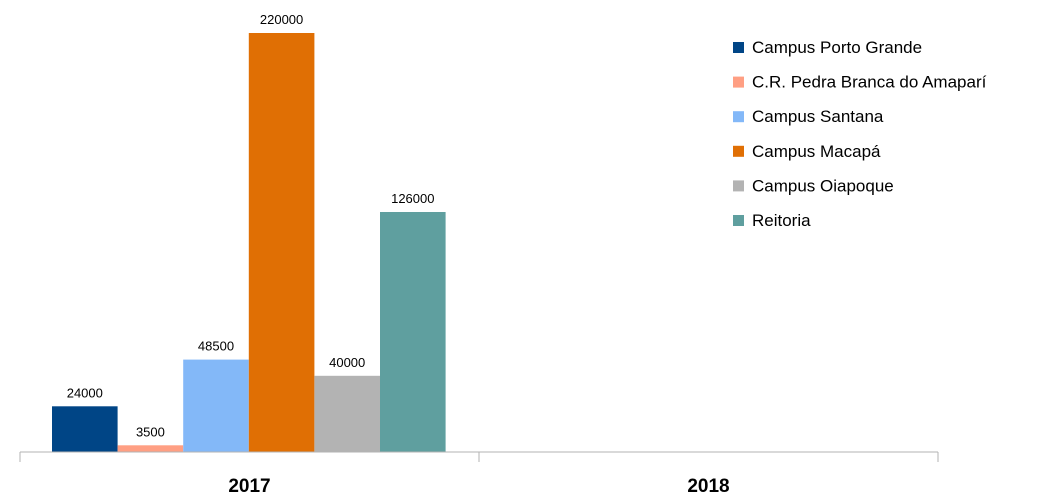 The width and height of the screenshot is (1054, 499). What do you see at coordinates (281, 19) in the screenshot?
I see `data-label: 220000` at bounding box center [281, 19].